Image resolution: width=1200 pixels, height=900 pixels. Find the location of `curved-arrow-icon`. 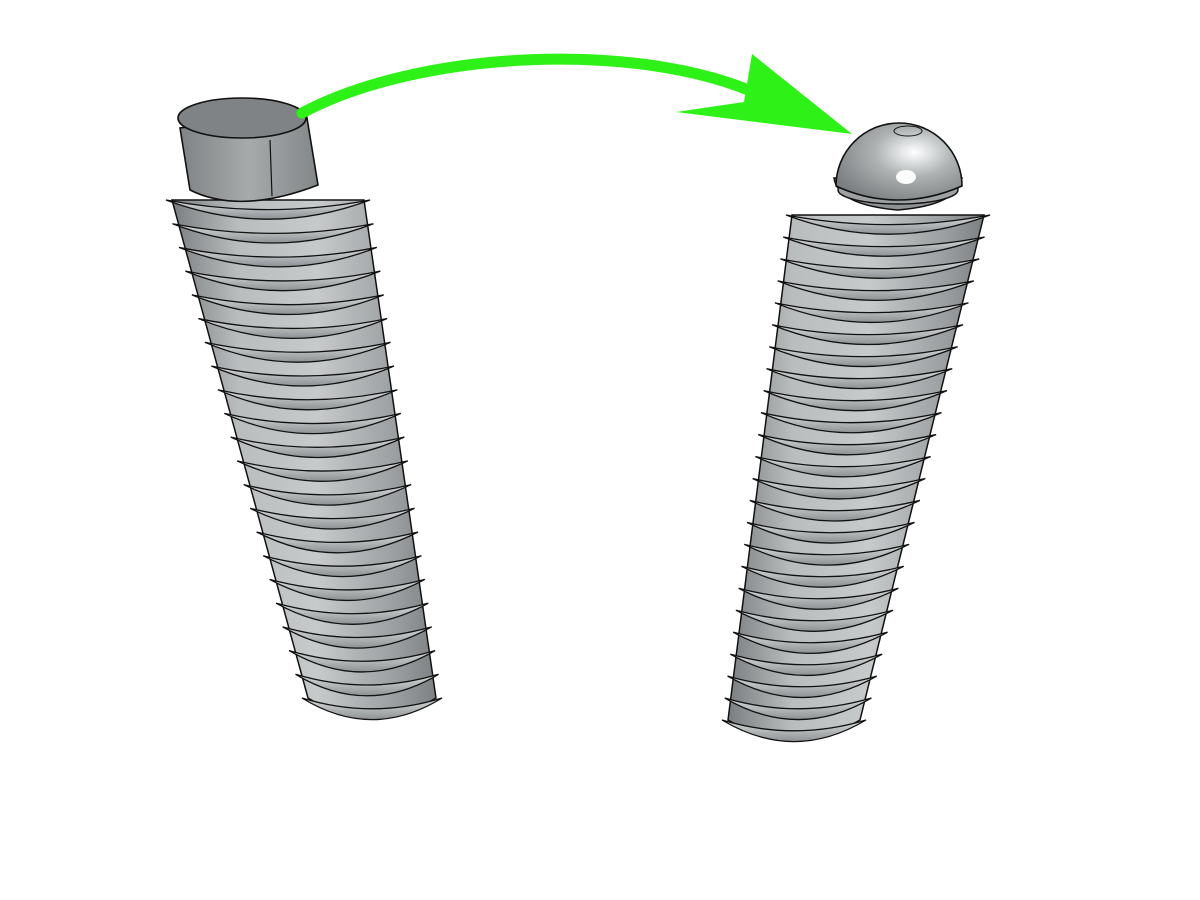

curved-arrow-icon is located at coordinates (574, 93).